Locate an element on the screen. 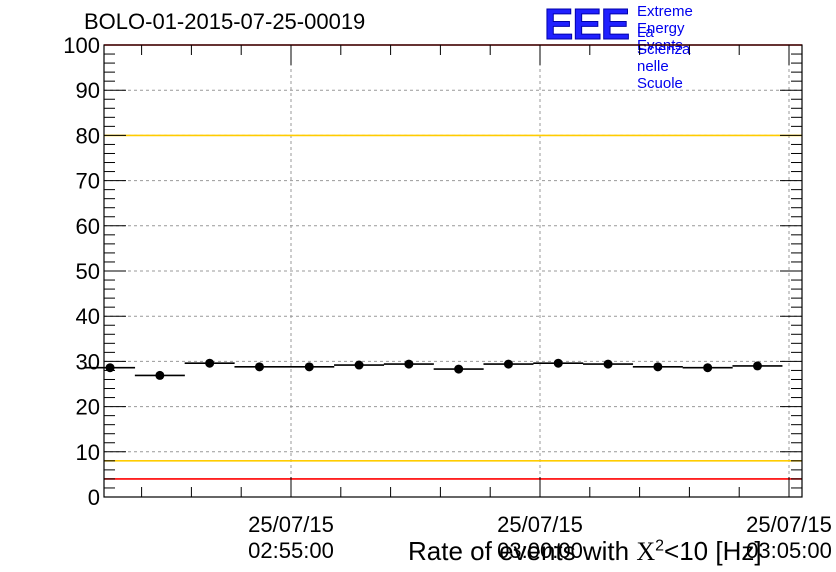 This screenshot has width=836, height=572. x-axis-title-prefix: Rate of events with is located at coordinates (522, 551).